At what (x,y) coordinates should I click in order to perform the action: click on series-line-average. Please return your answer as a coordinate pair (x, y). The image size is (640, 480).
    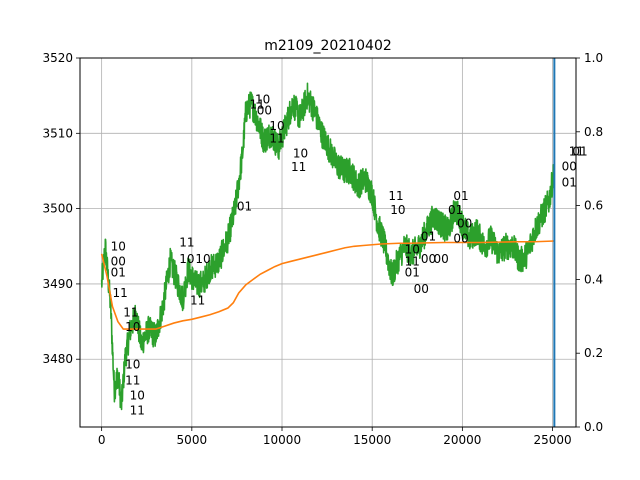
    Looking at the image, I should click on (327, 285).